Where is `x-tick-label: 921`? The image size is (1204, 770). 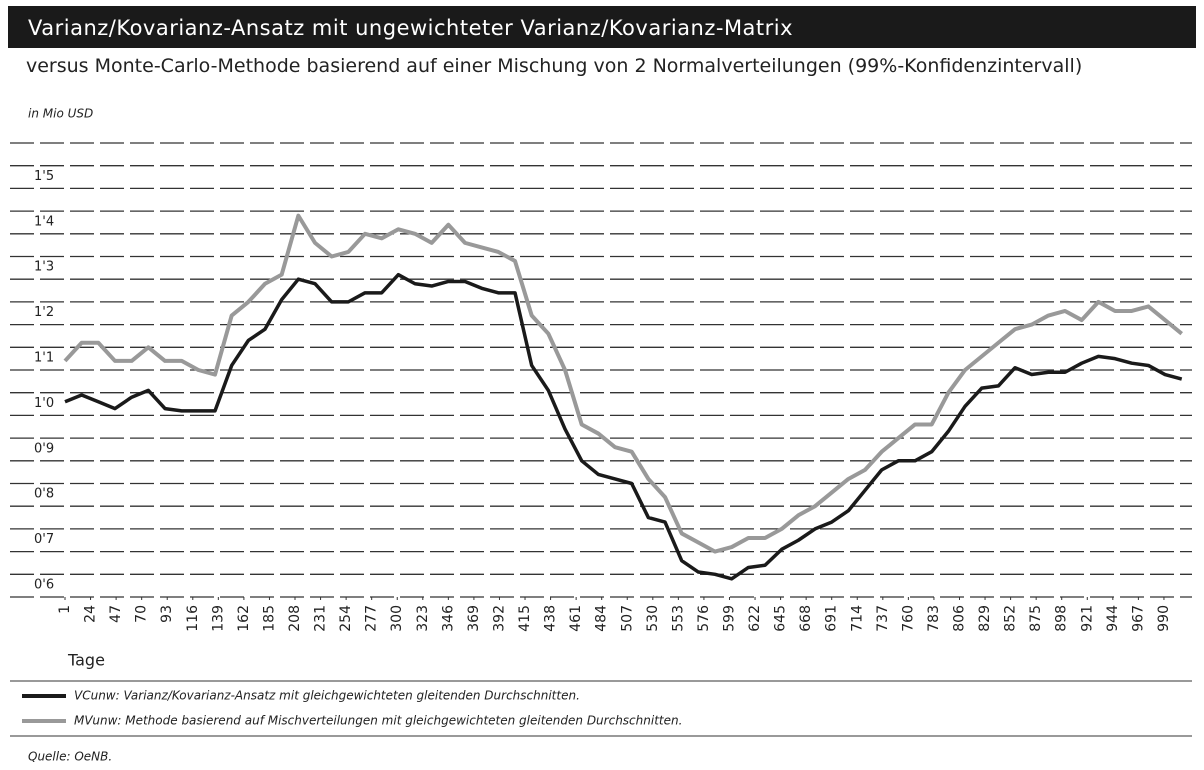
x-tick-label: 921 is located at coordinates (1087, 618).